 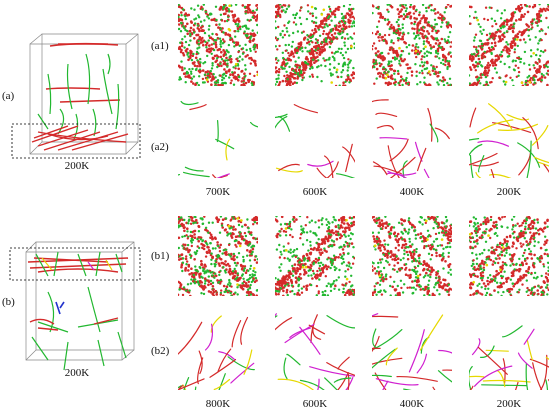 What do you see at coordinates (509, 404) in the screenshot?
I see `col-temp-b-4: 200K` at bounding box center [509, 404].